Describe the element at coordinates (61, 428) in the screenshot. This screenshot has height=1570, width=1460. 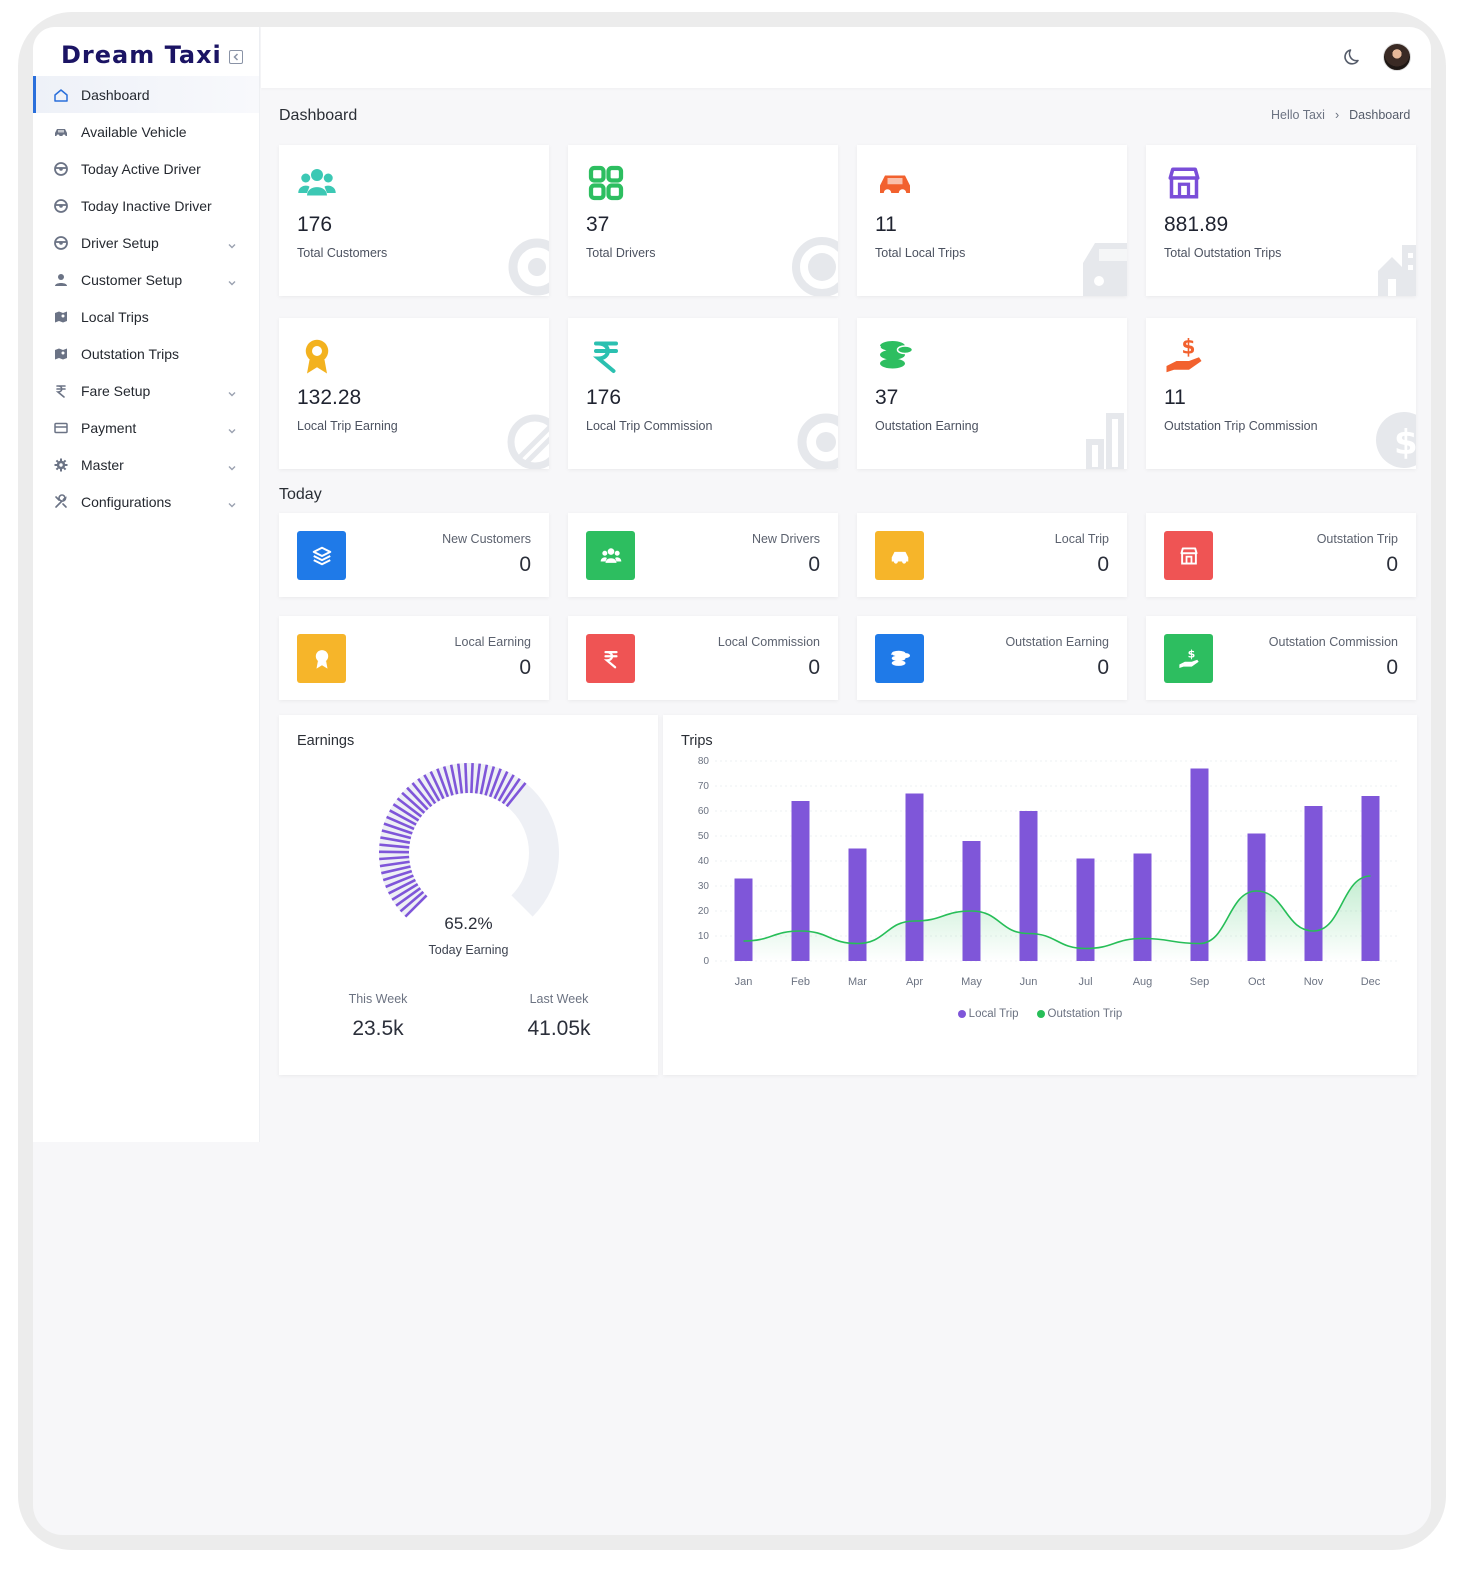
I see `credit-card-icon` at that location.